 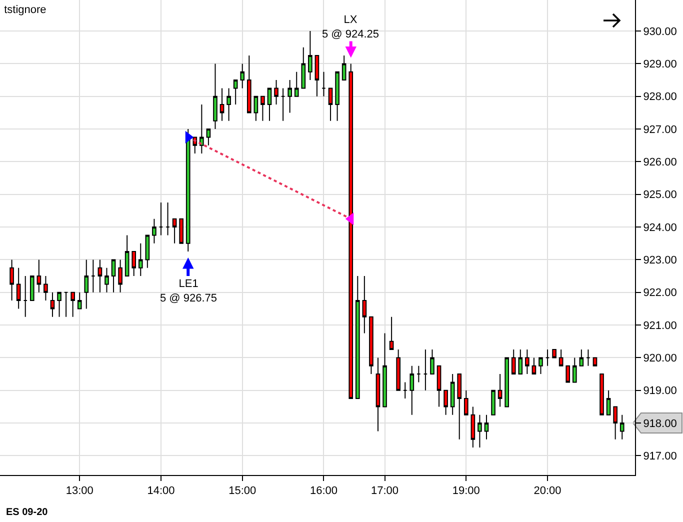 I want to click on y-tick-label: 928.00, so click(x=660, y=97).